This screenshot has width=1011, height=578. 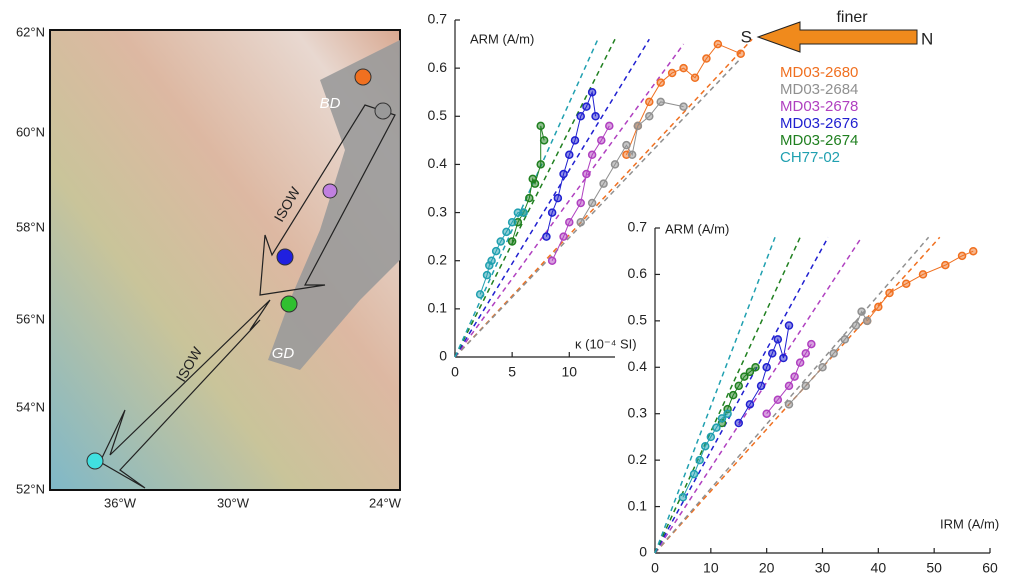 What do you see at coordinates (569, 372) in the screenshot?
I see `x-tick-label: 10` at bounding box center [569, 372].